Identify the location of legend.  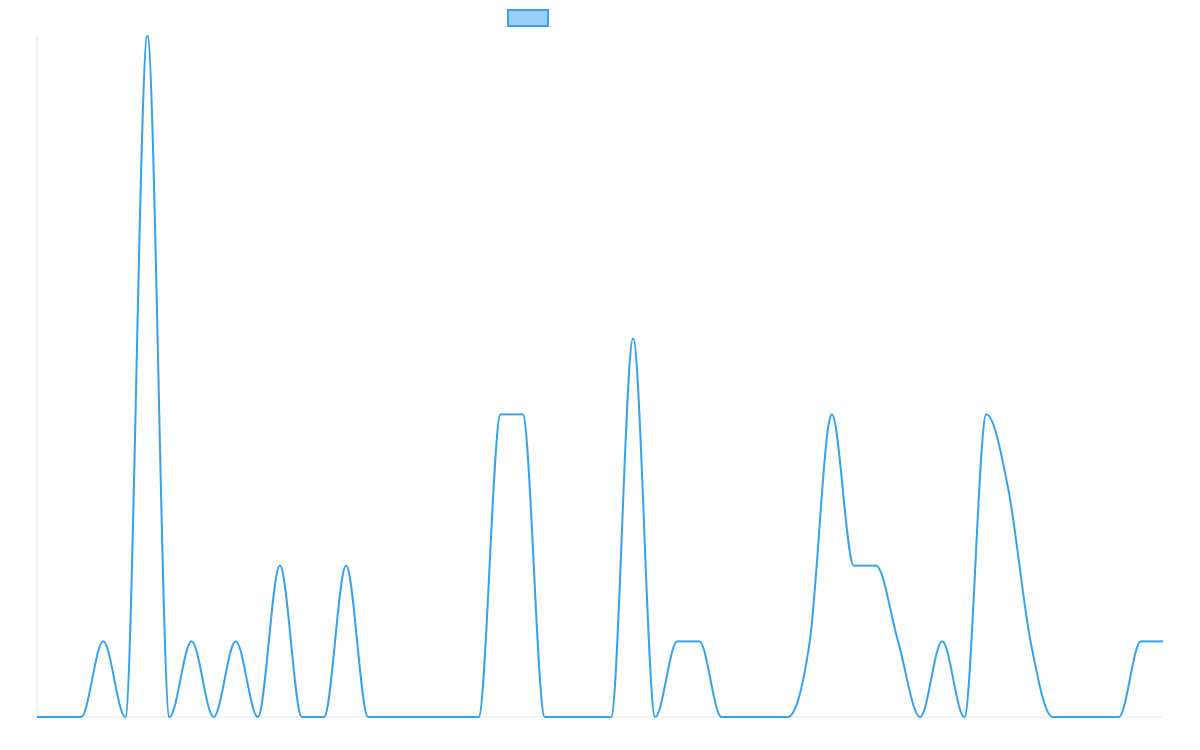
(528, 18).